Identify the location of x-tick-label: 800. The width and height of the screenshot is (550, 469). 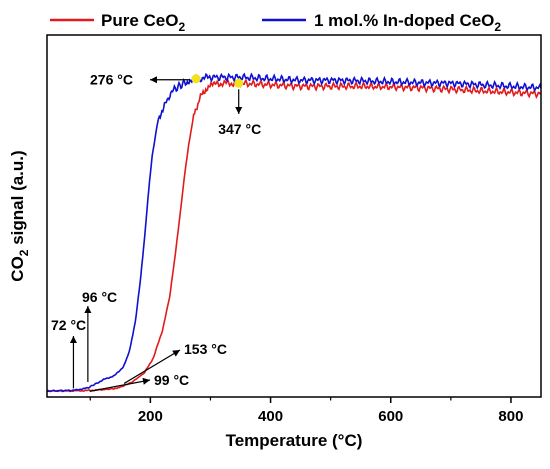
(510, 416).